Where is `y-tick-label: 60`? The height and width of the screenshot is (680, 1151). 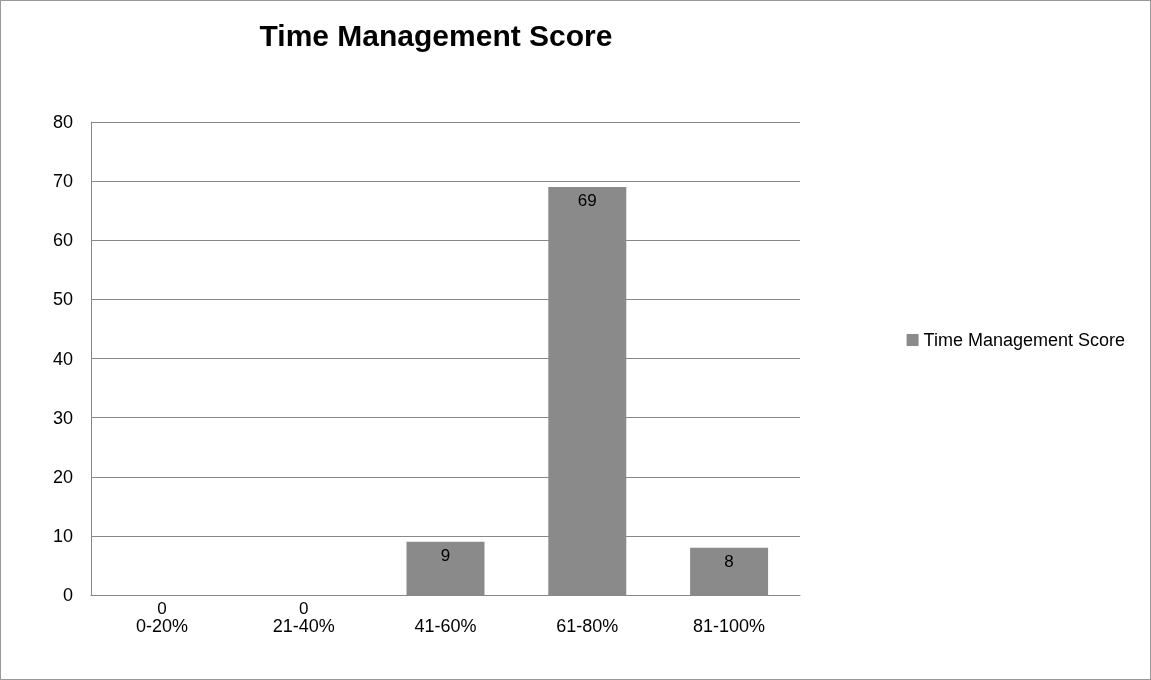 y-tick-label: 60 is located at coordinates (62, 240).